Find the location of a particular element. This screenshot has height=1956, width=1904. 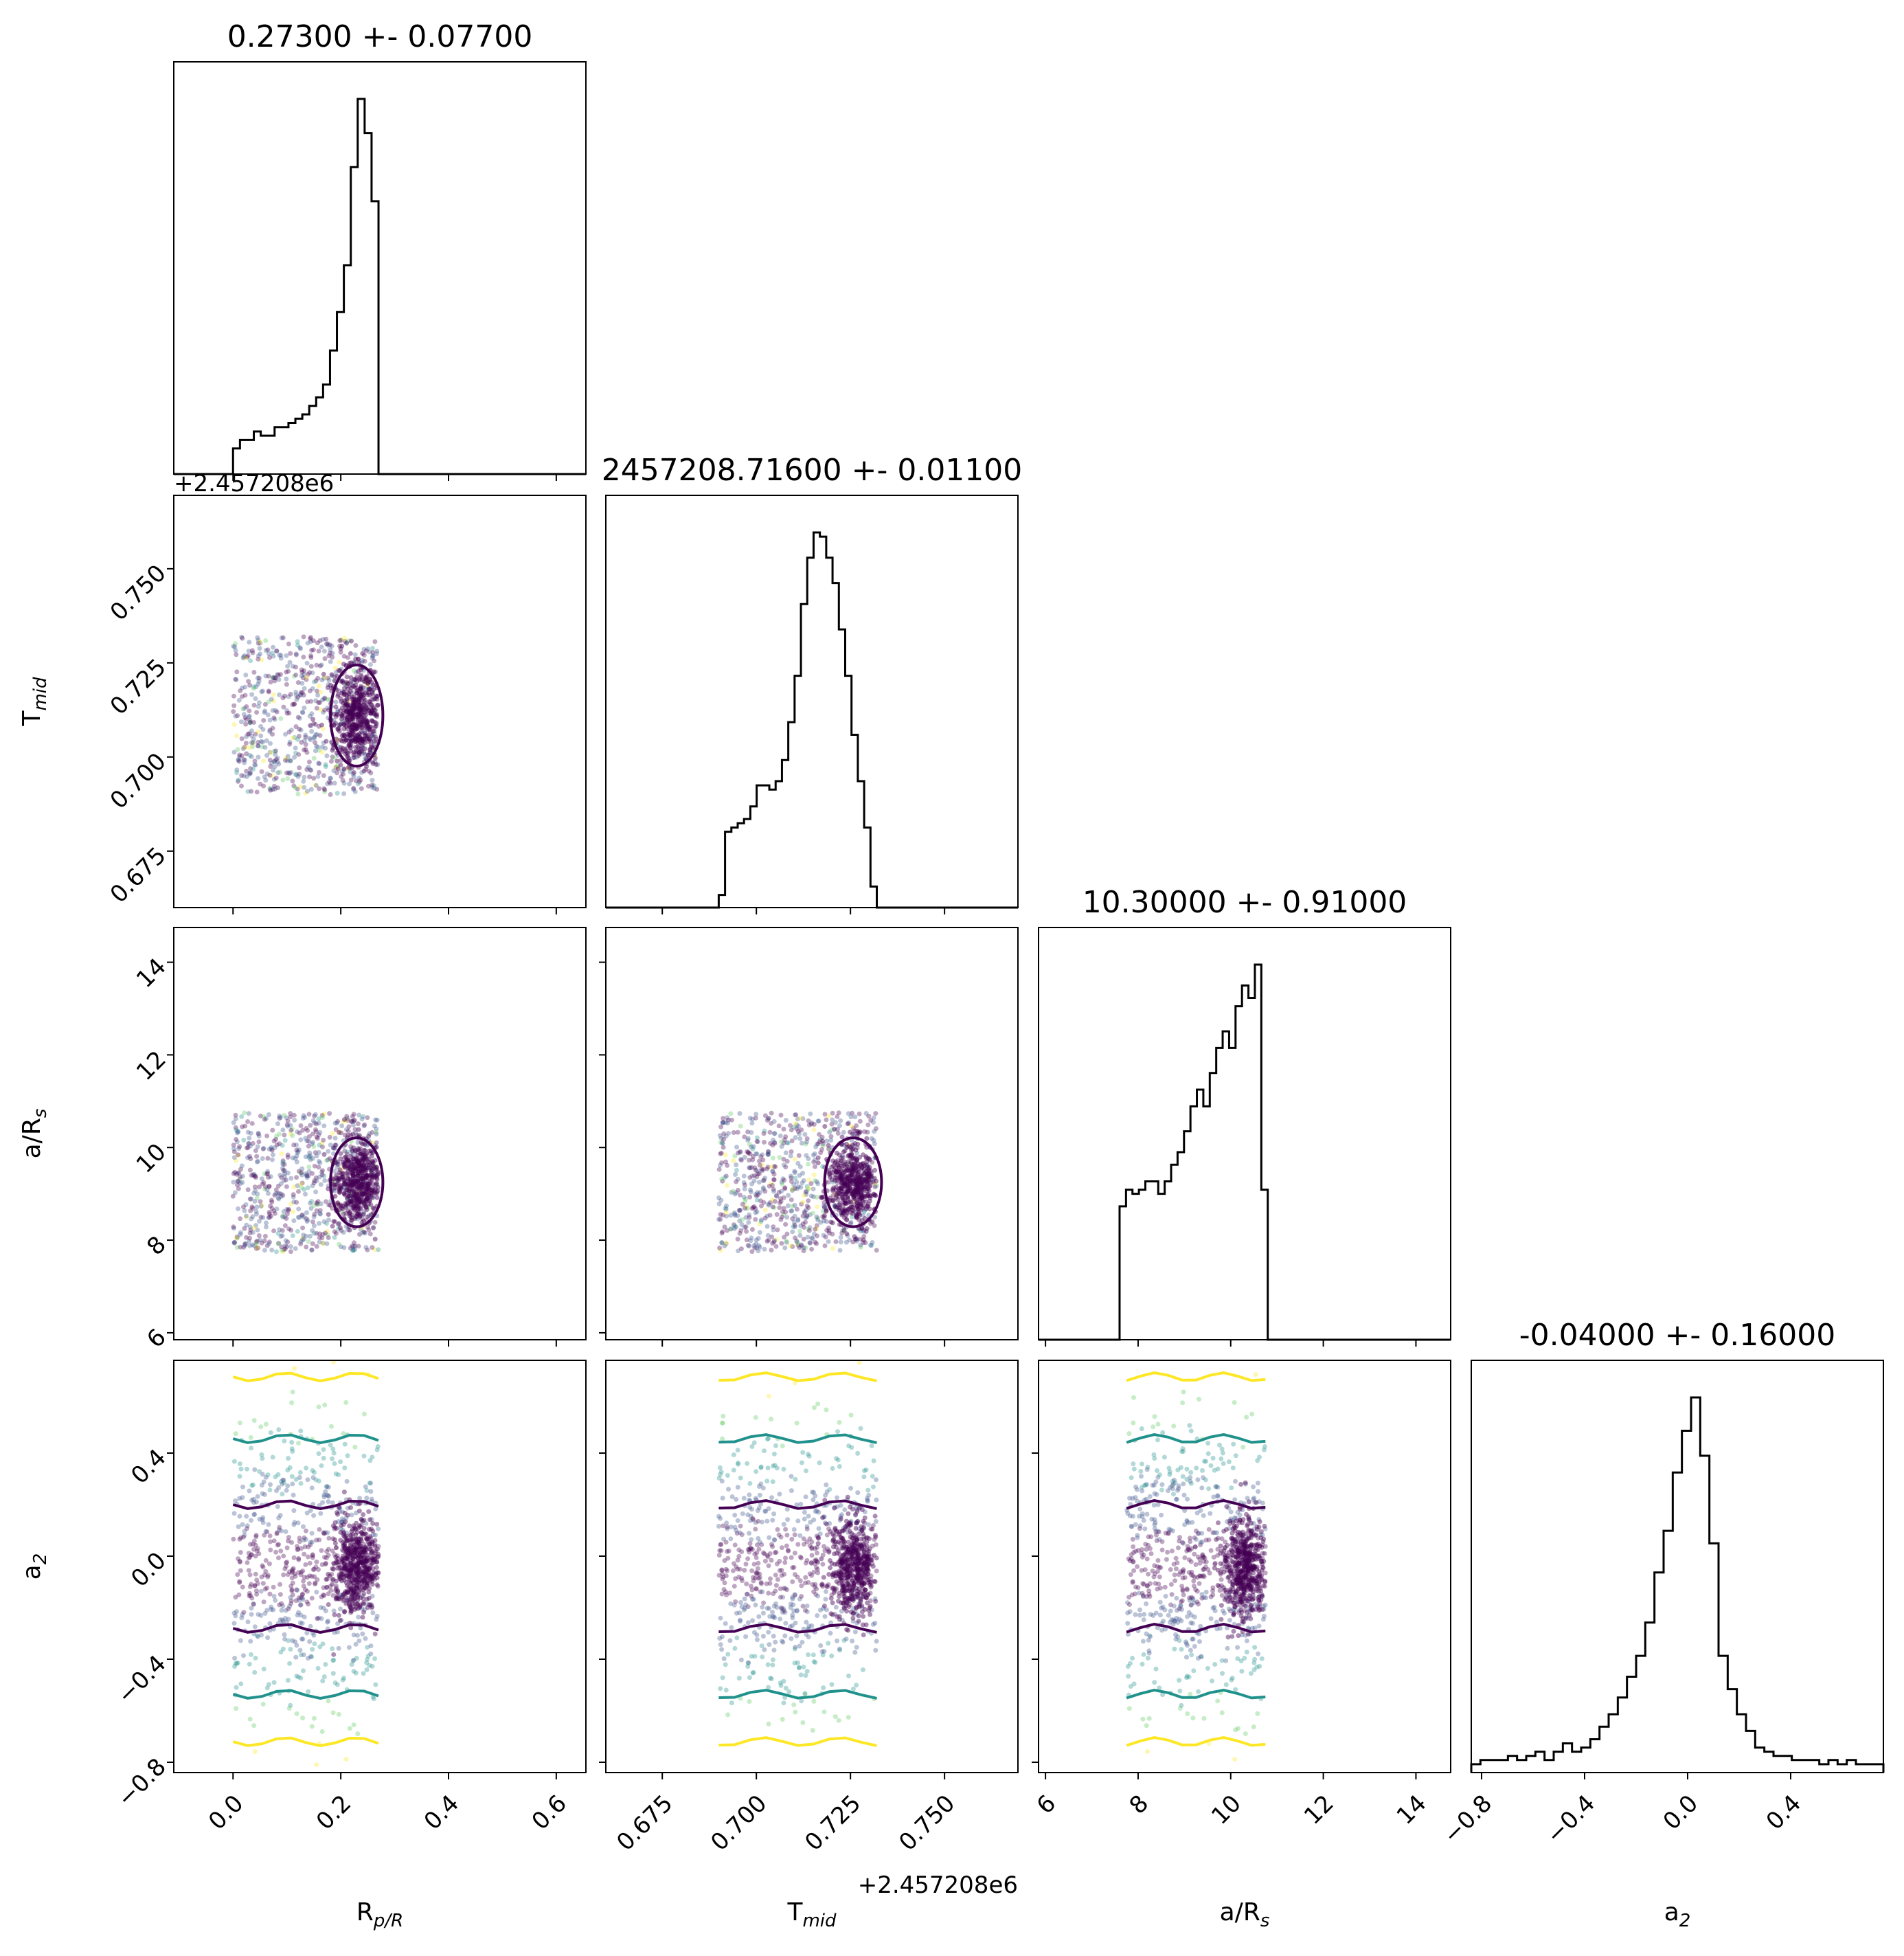

y-tick-label: −0.8 is located at coordinates (142, 1782).